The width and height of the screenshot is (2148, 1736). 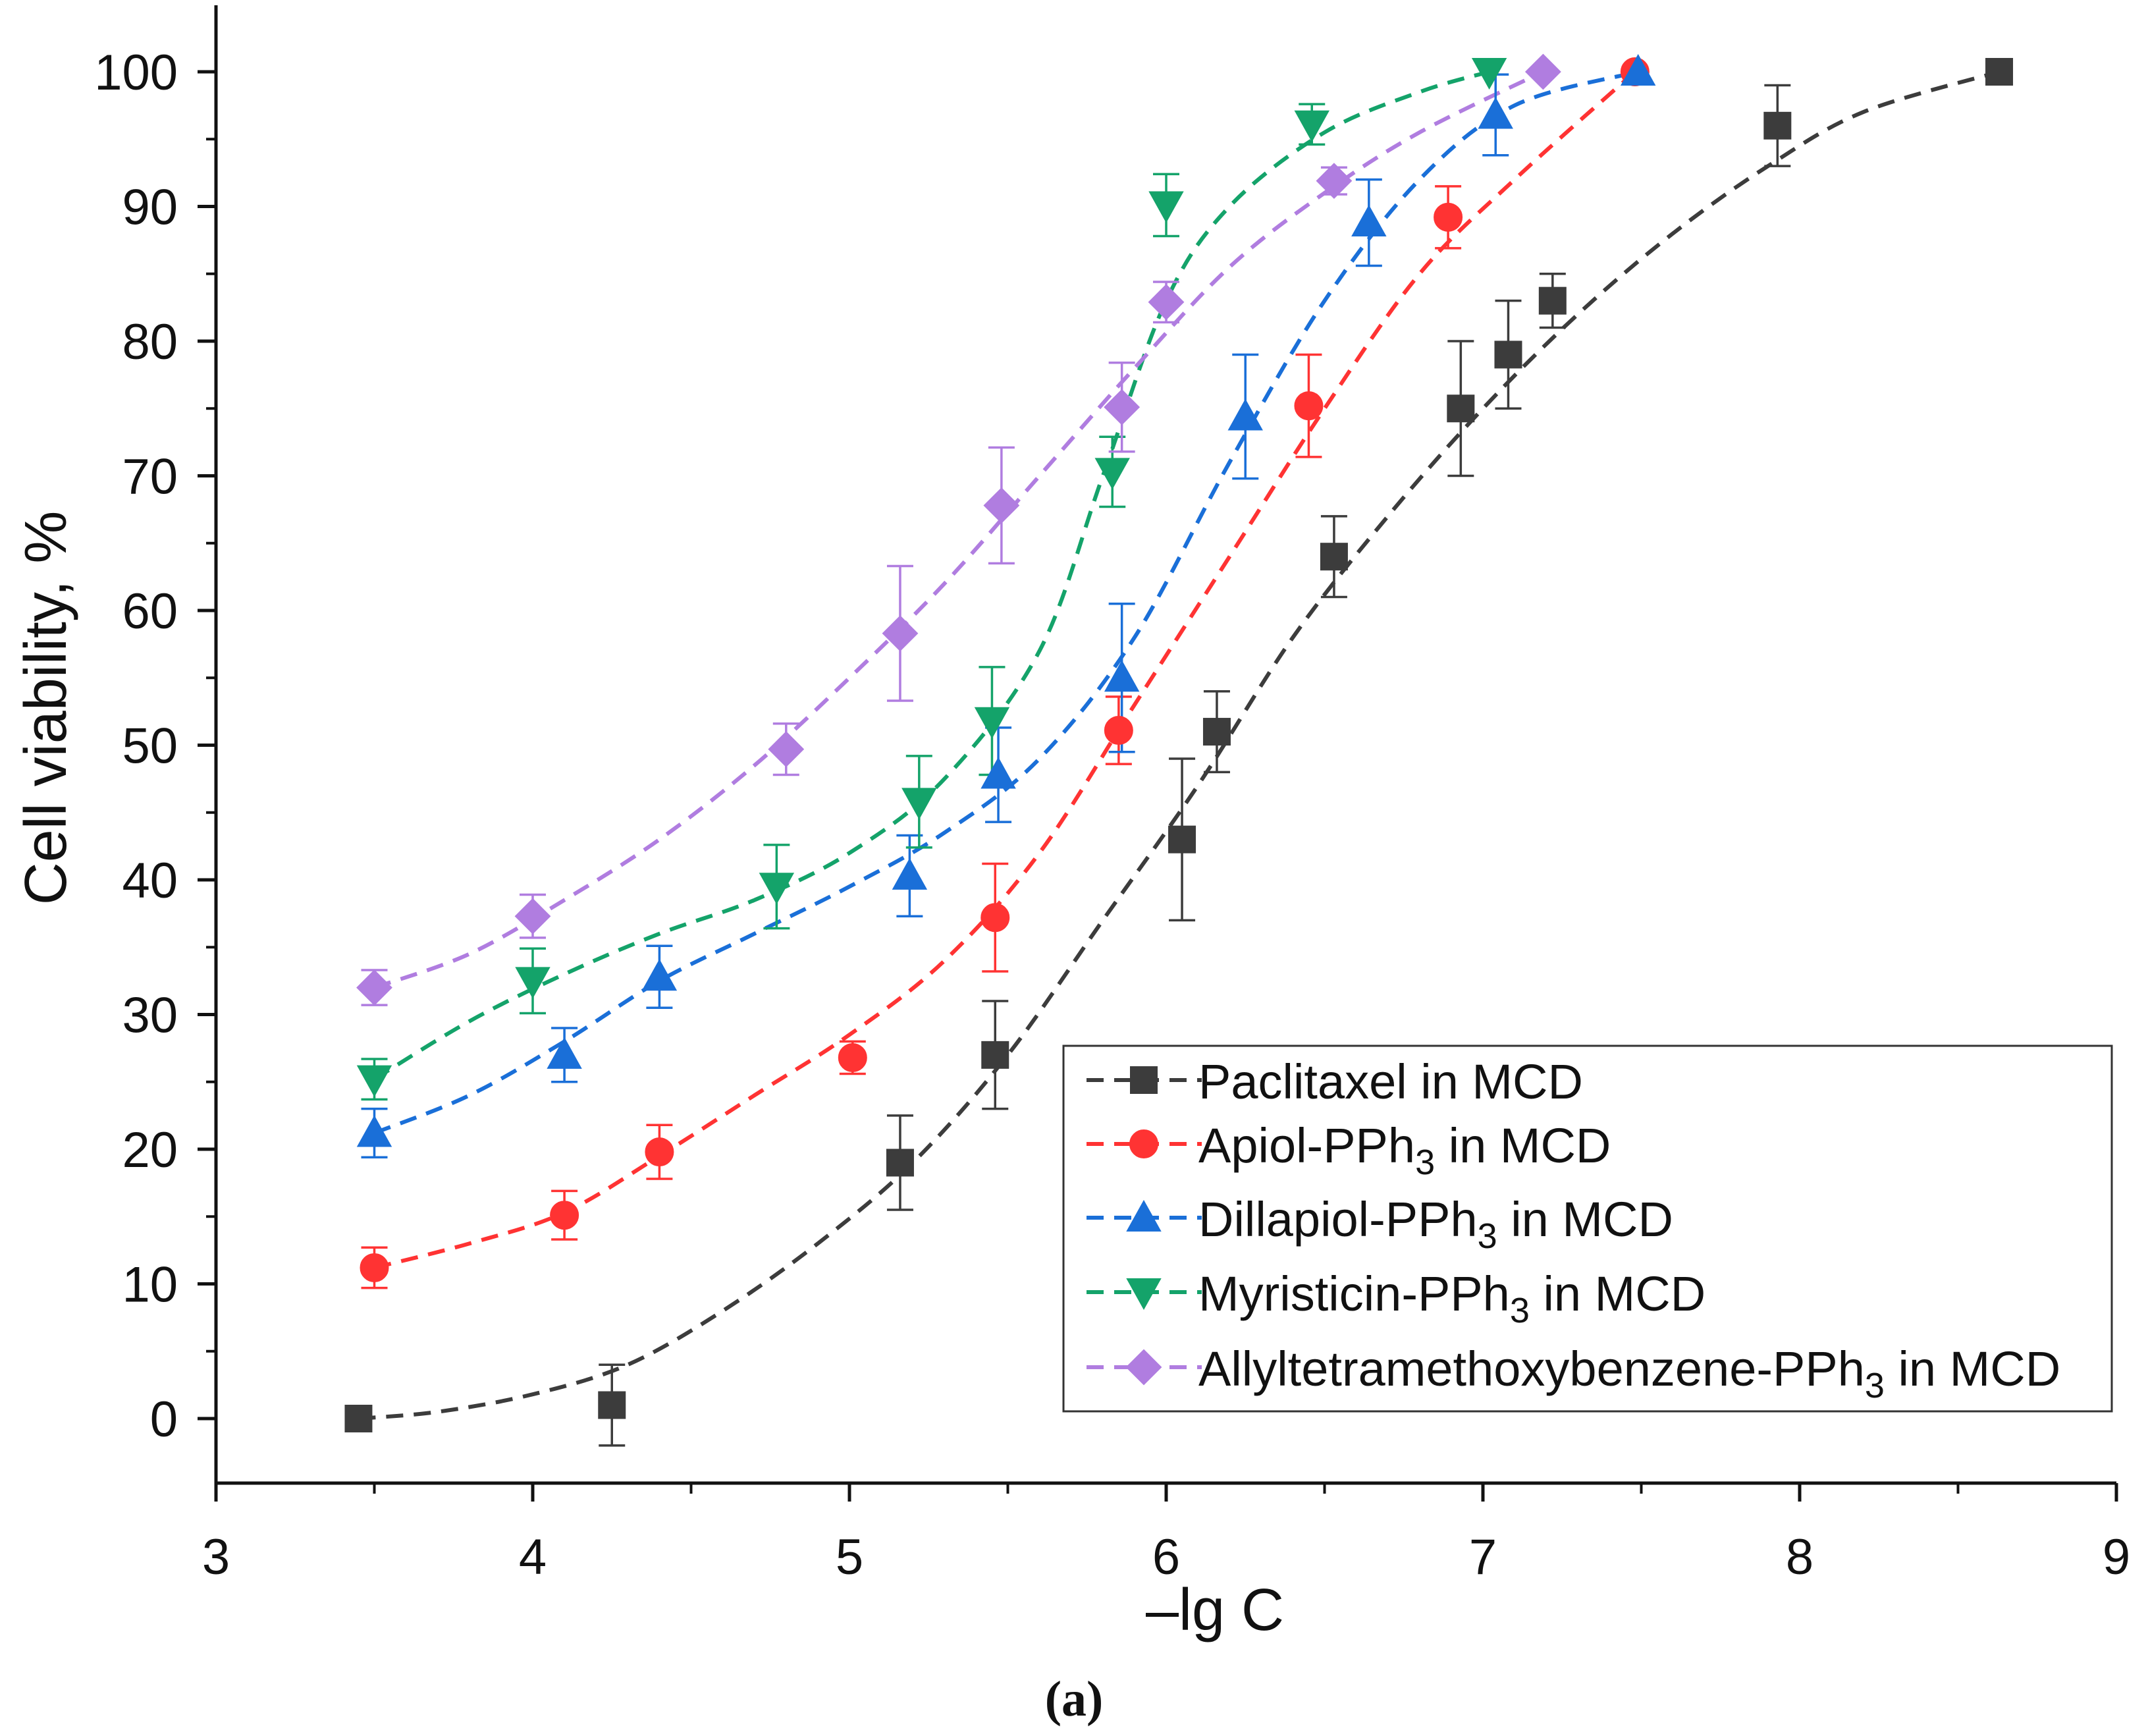 I want to click on legend-label-main: Dillapiol-PPh, so click(x=1338, y=1219).